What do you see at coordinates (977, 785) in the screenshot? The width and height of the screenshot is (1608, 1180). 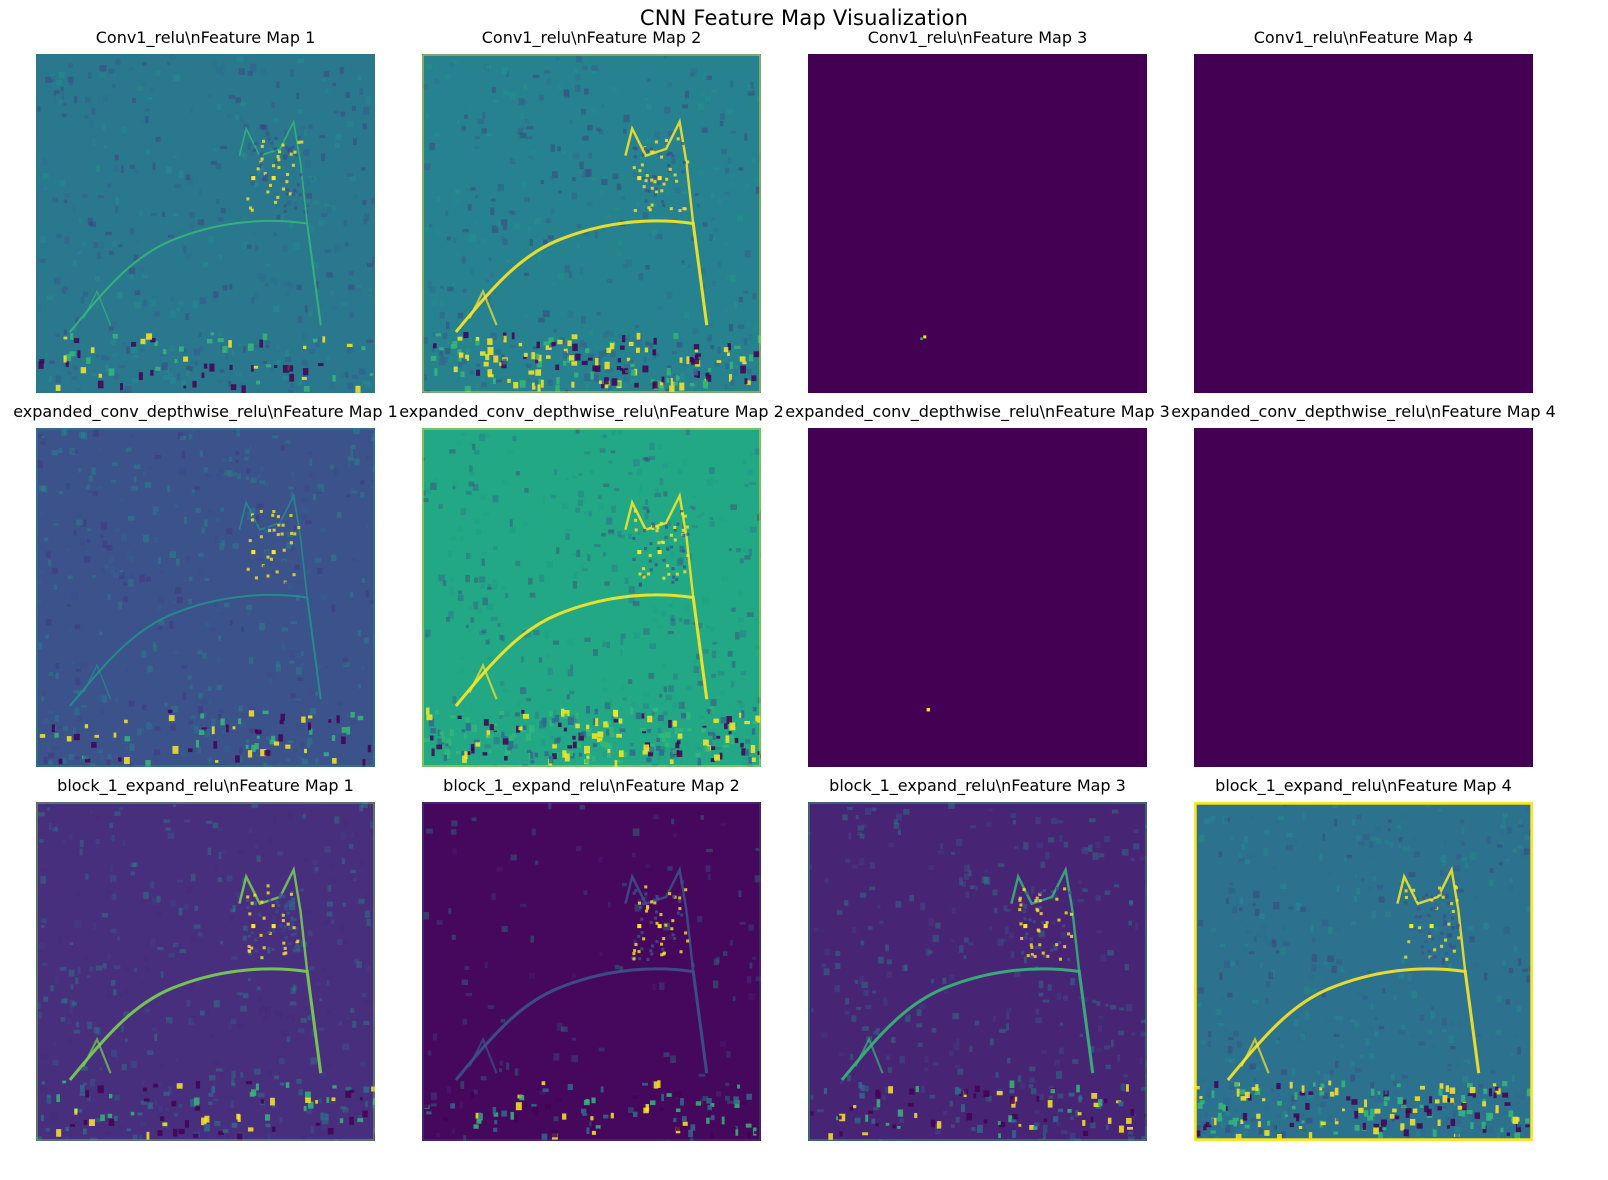 I see `panel-title: block_1_expand_relu\nFeature Map 3` at bounding box center [977, 785].